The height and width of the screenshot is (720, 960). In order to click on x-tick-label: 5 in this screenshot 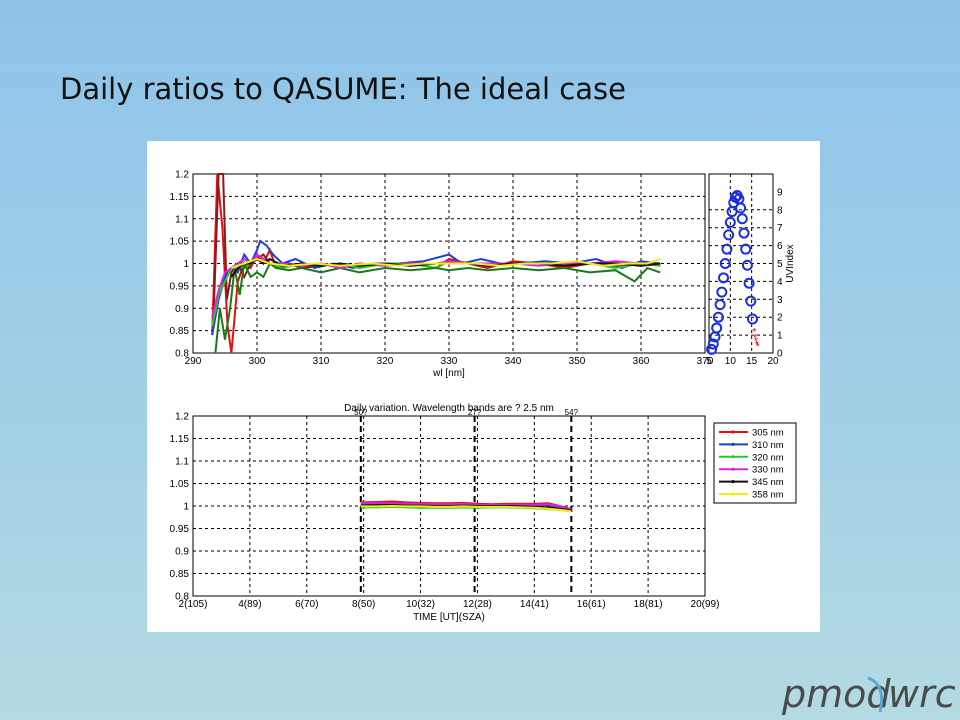, I will do `click(709, 361)`.